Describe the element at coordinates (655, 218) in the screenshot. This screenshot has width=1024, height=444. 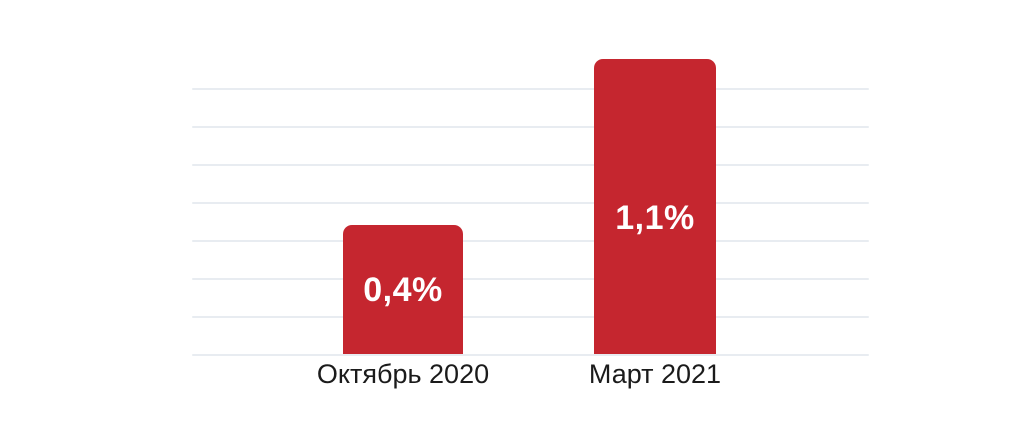
I see `bar-value-label-march-2021: 1,1%` at that location.